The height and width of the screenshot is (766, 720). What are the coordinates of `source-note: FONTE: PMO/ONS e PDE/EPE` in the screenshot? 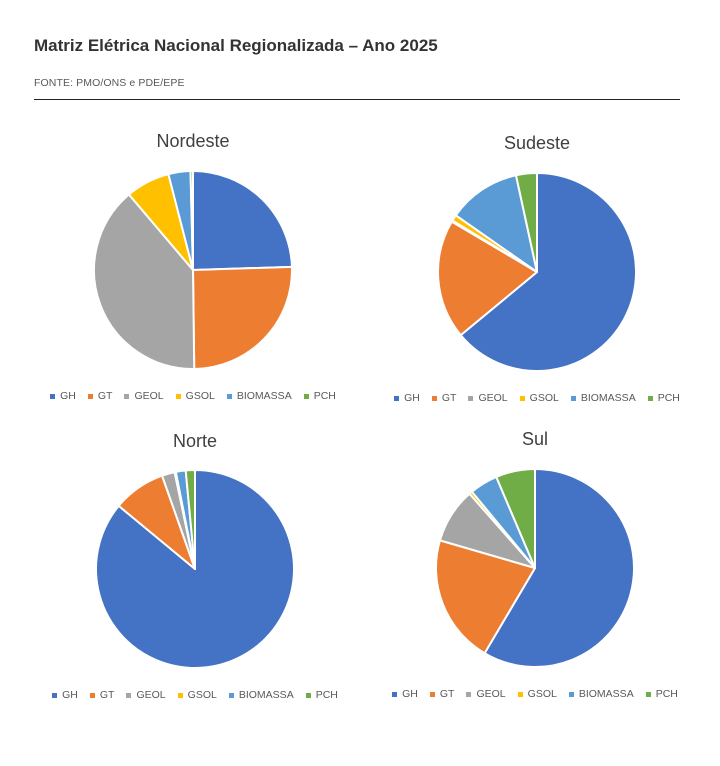 It's located at (109, 83).